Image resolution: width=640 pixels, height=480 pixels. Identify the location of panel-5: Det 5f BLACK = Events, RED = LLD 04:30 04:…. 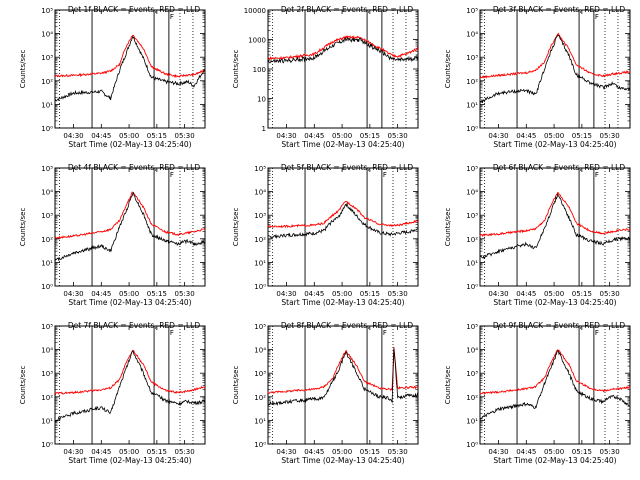
(325, 235).